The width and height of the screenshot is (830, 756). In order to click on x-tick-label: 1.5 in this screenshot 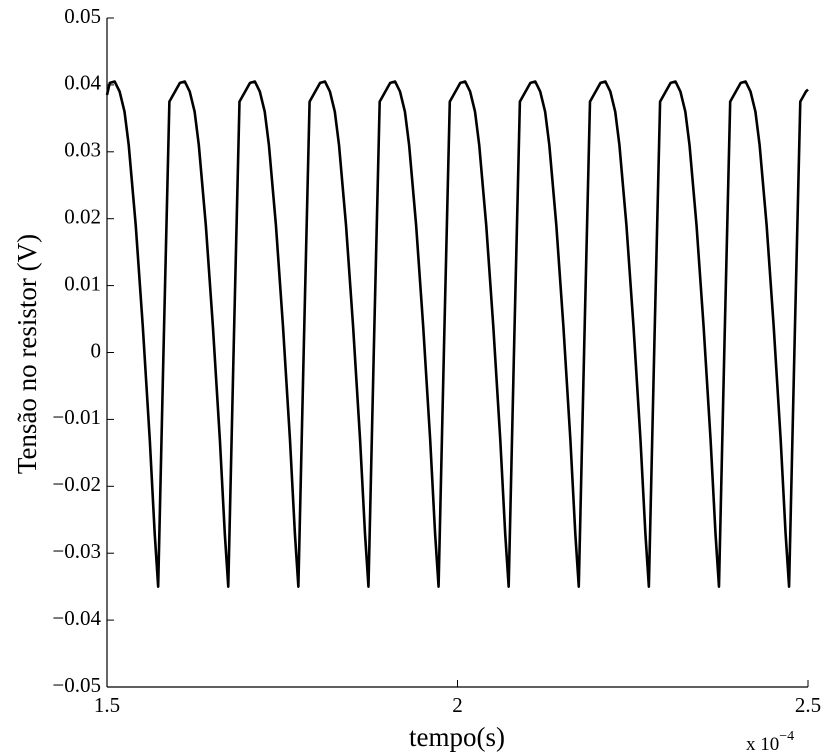, I will do `click(107, 705)`.